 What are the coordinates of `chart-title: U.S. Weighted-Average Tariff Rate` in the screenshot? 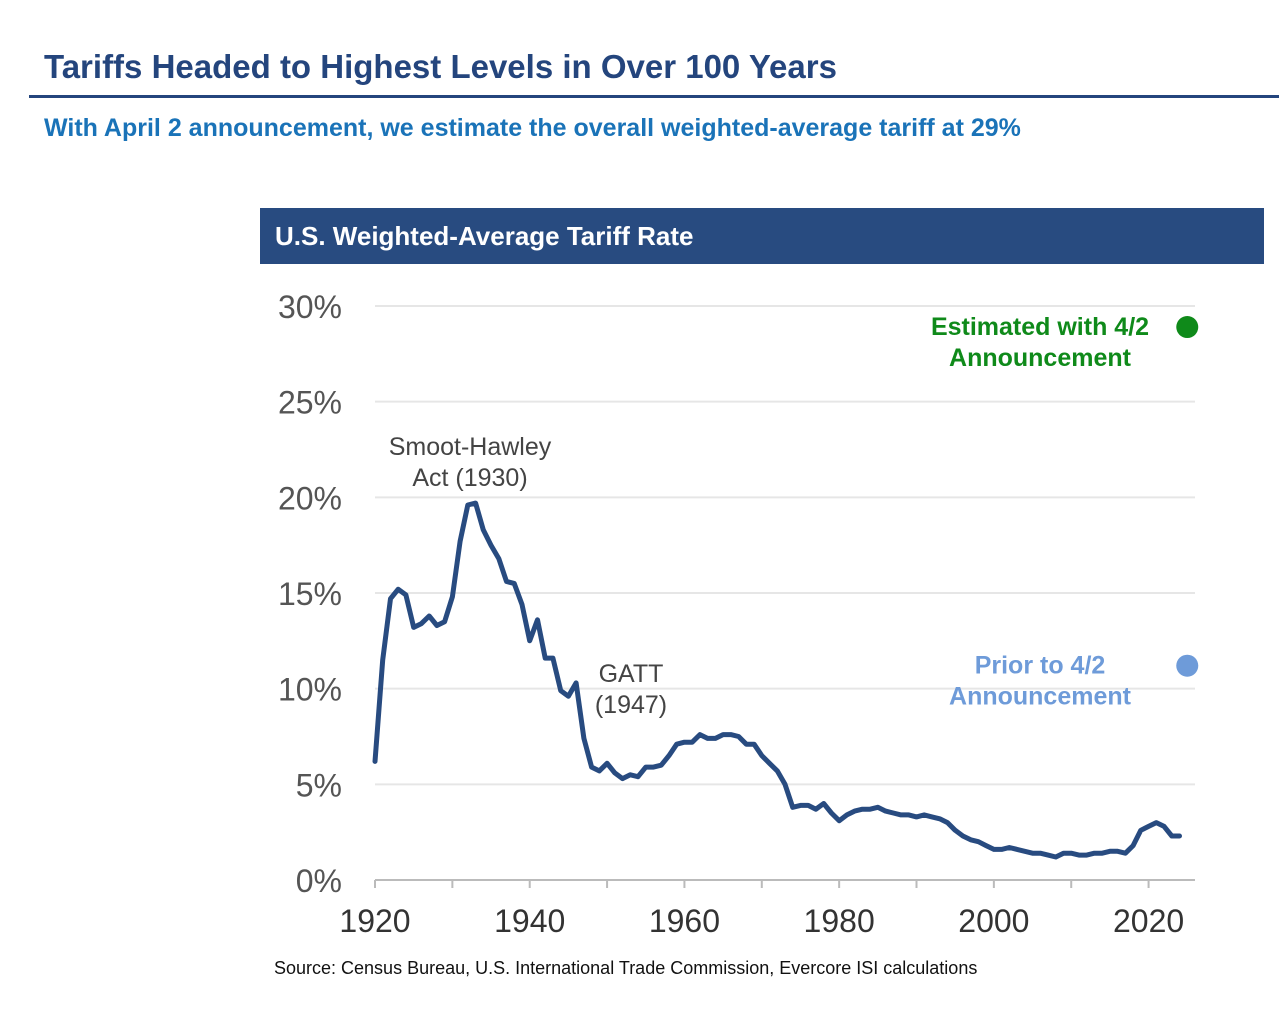 It's located at (484, 236).